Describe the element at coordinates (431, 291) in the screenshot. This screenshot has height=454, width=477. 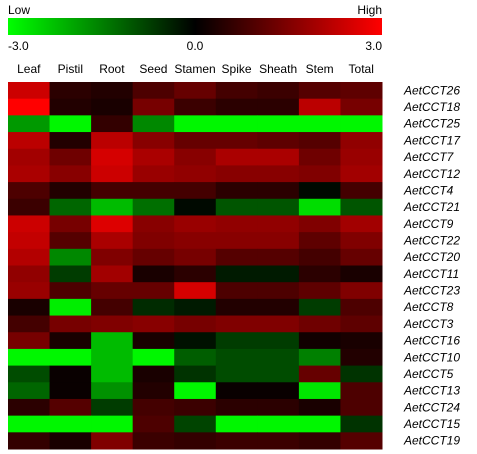
I see `row-label: AetCCT23` at that location.